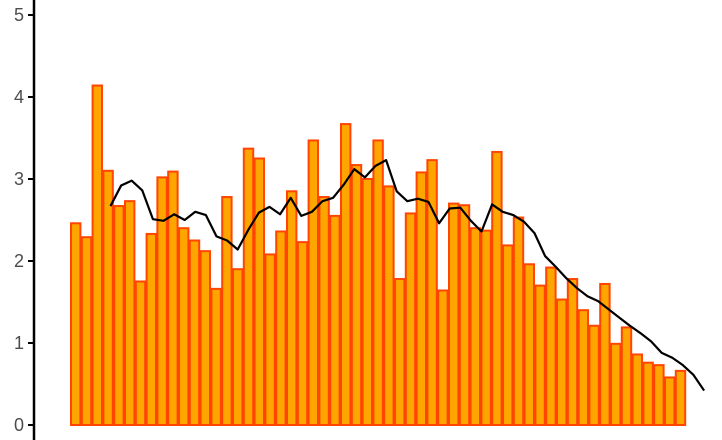 The height and width of the screenshot is (440, 722). Describe the element at coordinates (19, 343) in the screenshot. I see `y-tick-label: 1` at that location.